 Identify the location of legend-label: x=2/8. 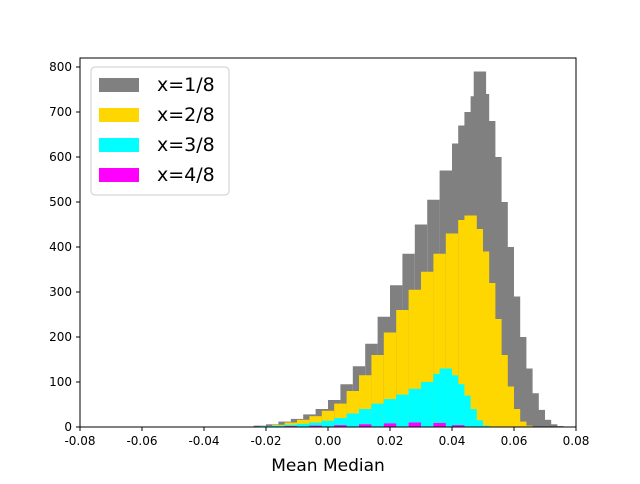
(186, 115).